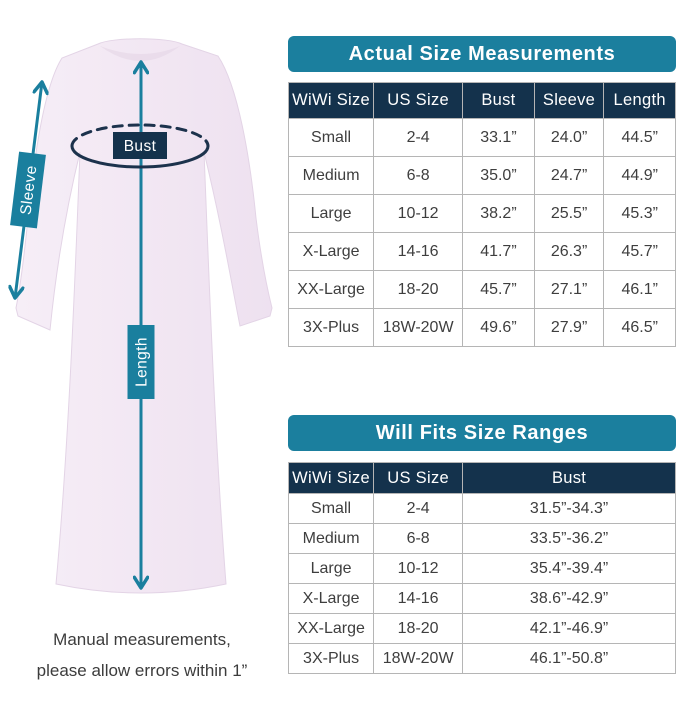  I want to click on table-cell: 41.7”, so click(498, 251).